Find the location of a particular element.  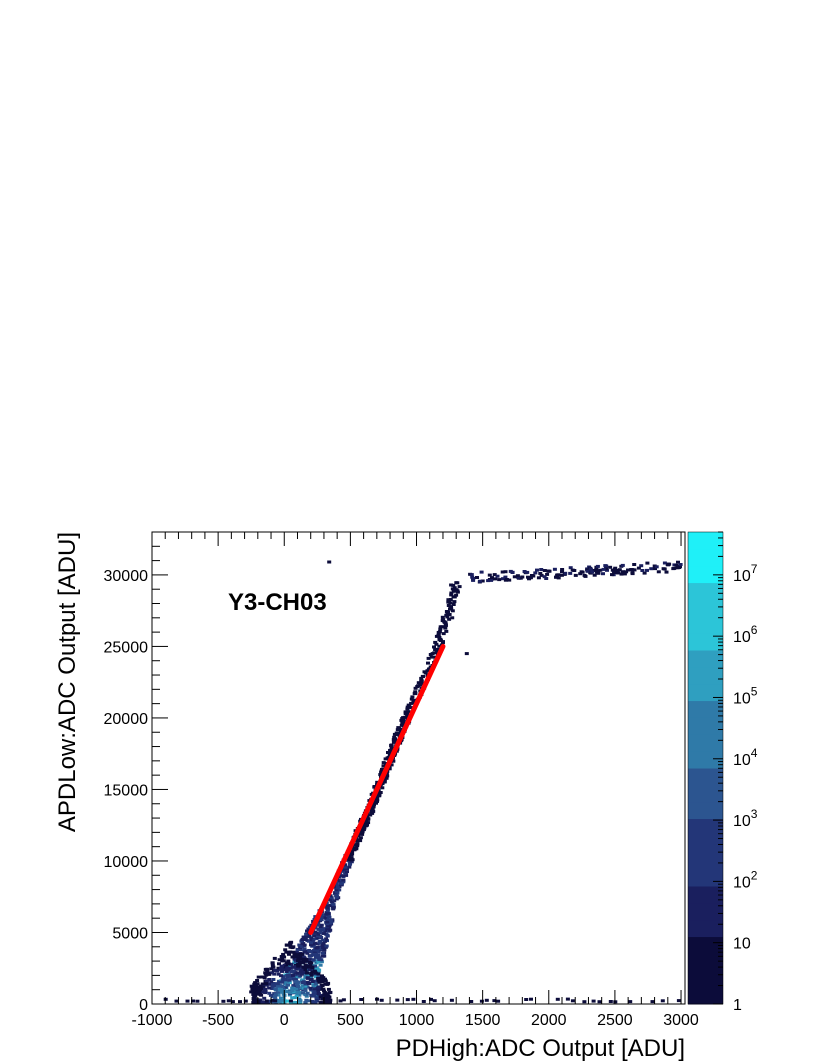

x-tick-label: 2000 is located at coordinates (549, 1020).